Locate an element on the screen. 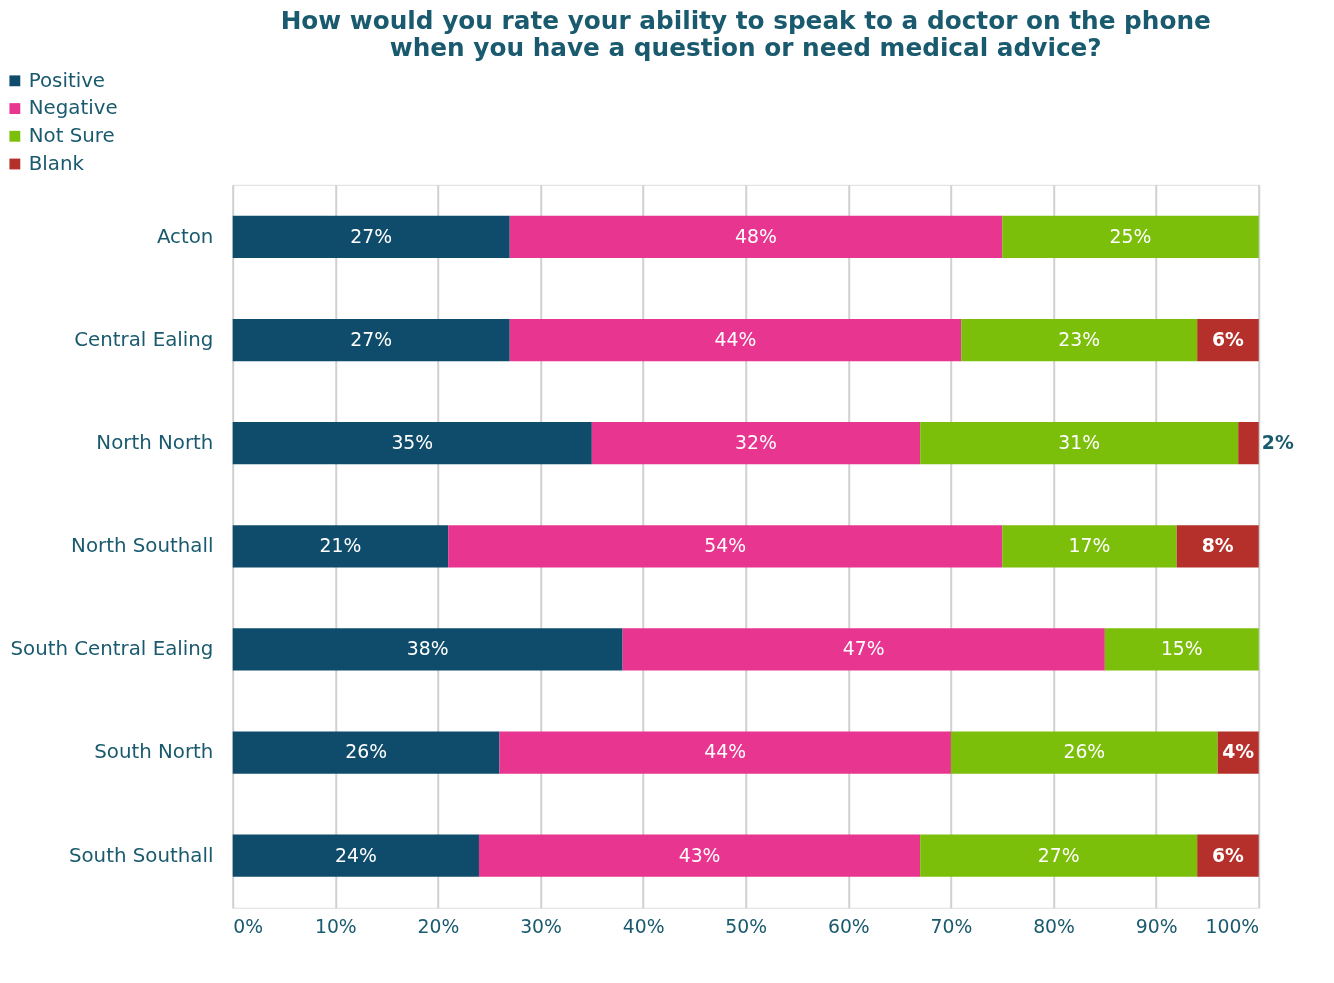 Image resolution: width=1334 pixels, height=983 pixels. legend-label: Not Sure is located at coordinates (71, 136).